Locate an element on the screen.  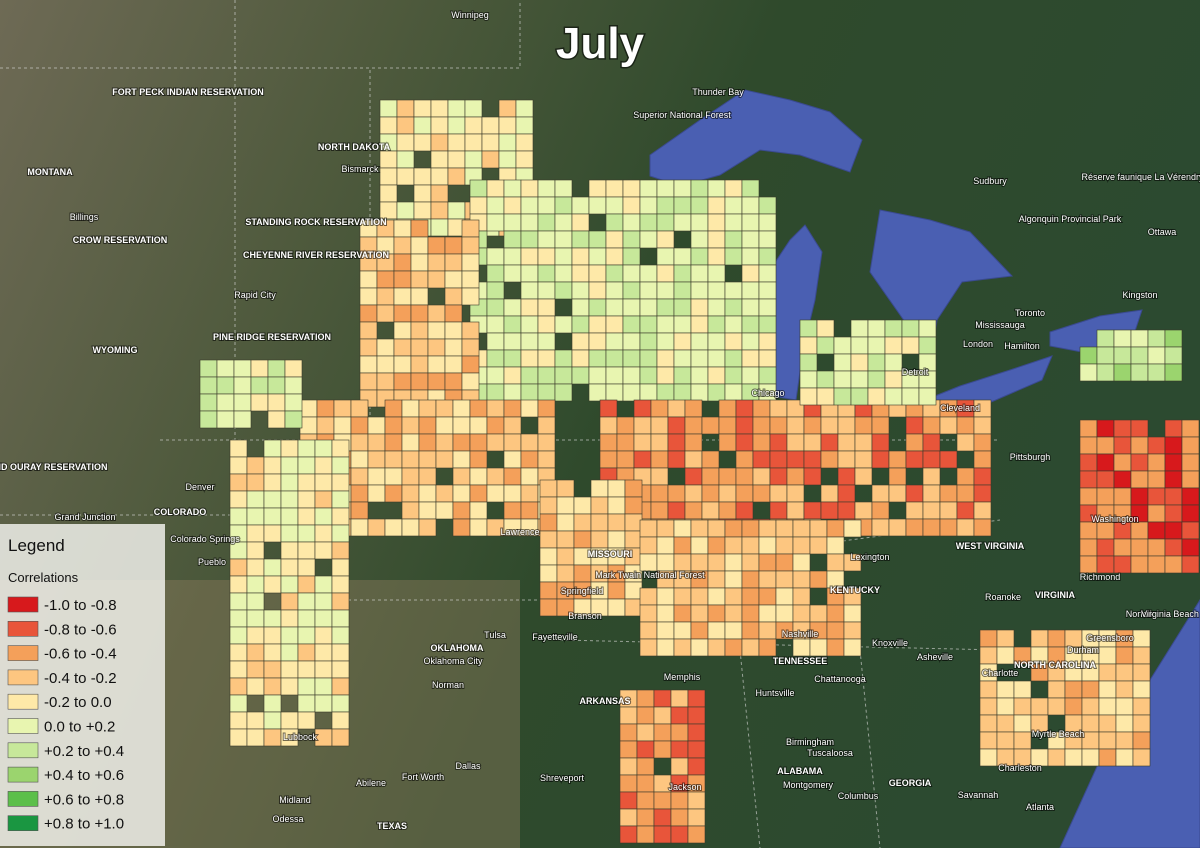
place-label: Rapid City is located at coordinates (255, 295).